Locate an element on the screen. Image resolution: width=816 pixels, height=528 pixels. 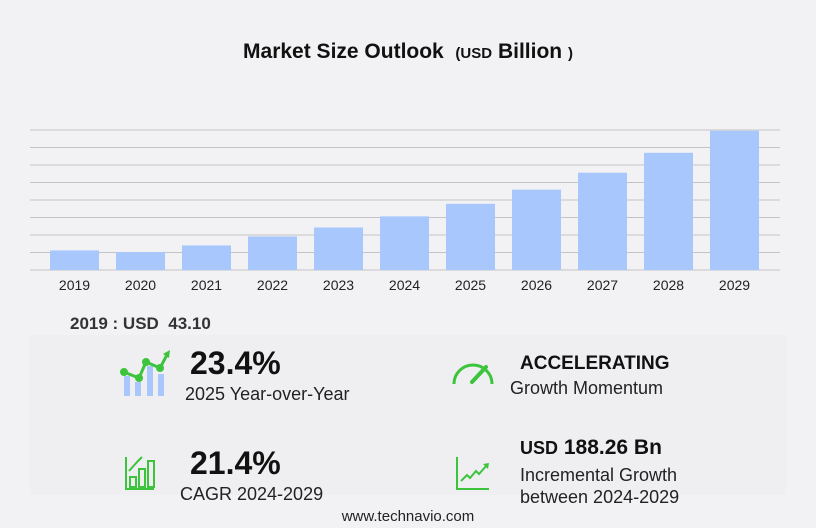
x-tick-label: 2028 is located at coordinates (668, 285).